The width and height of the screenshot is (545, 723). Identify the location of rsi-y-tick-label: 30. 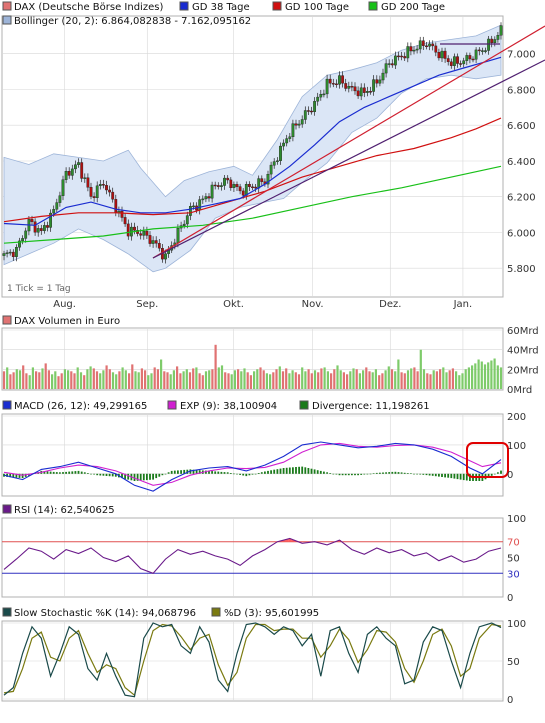
(513, 574).